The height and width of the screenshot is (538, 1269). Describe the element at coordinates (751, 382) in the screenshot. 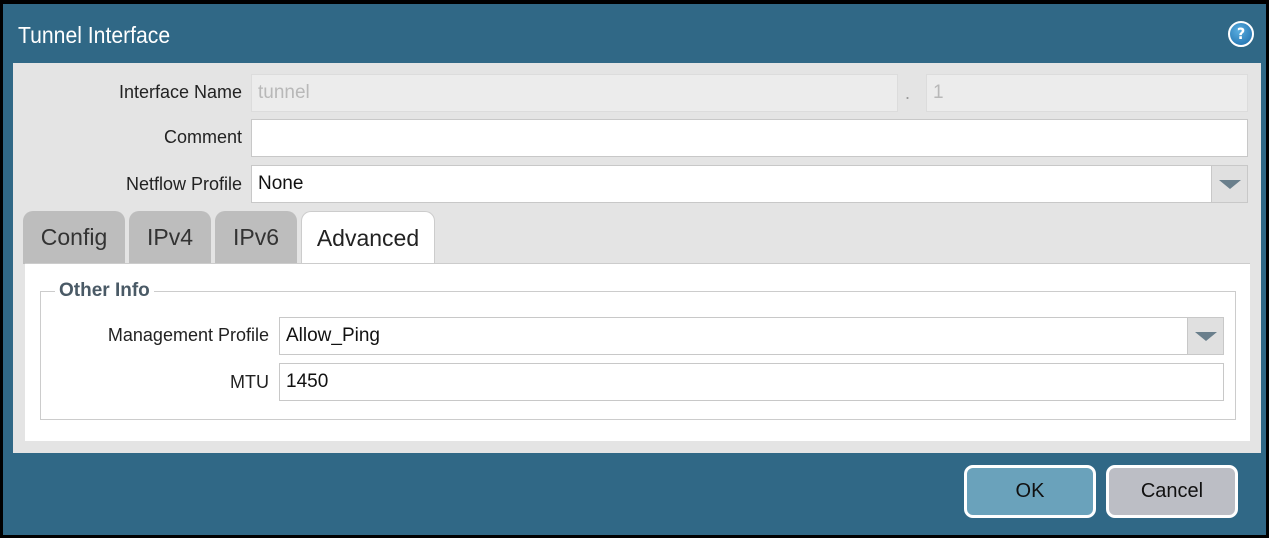

I see `mtu-input: 1450` at that location.